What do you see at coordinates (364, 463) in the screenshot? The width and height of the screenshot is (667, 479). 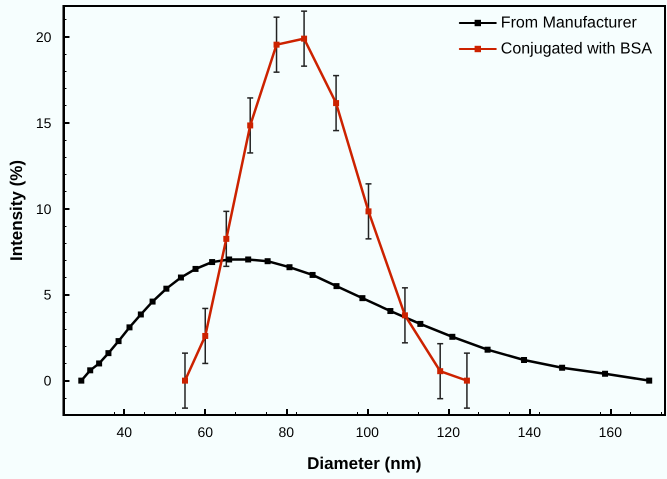 I see `x-axis-title: Diameter (nm)` at bounding box center [364, 463].